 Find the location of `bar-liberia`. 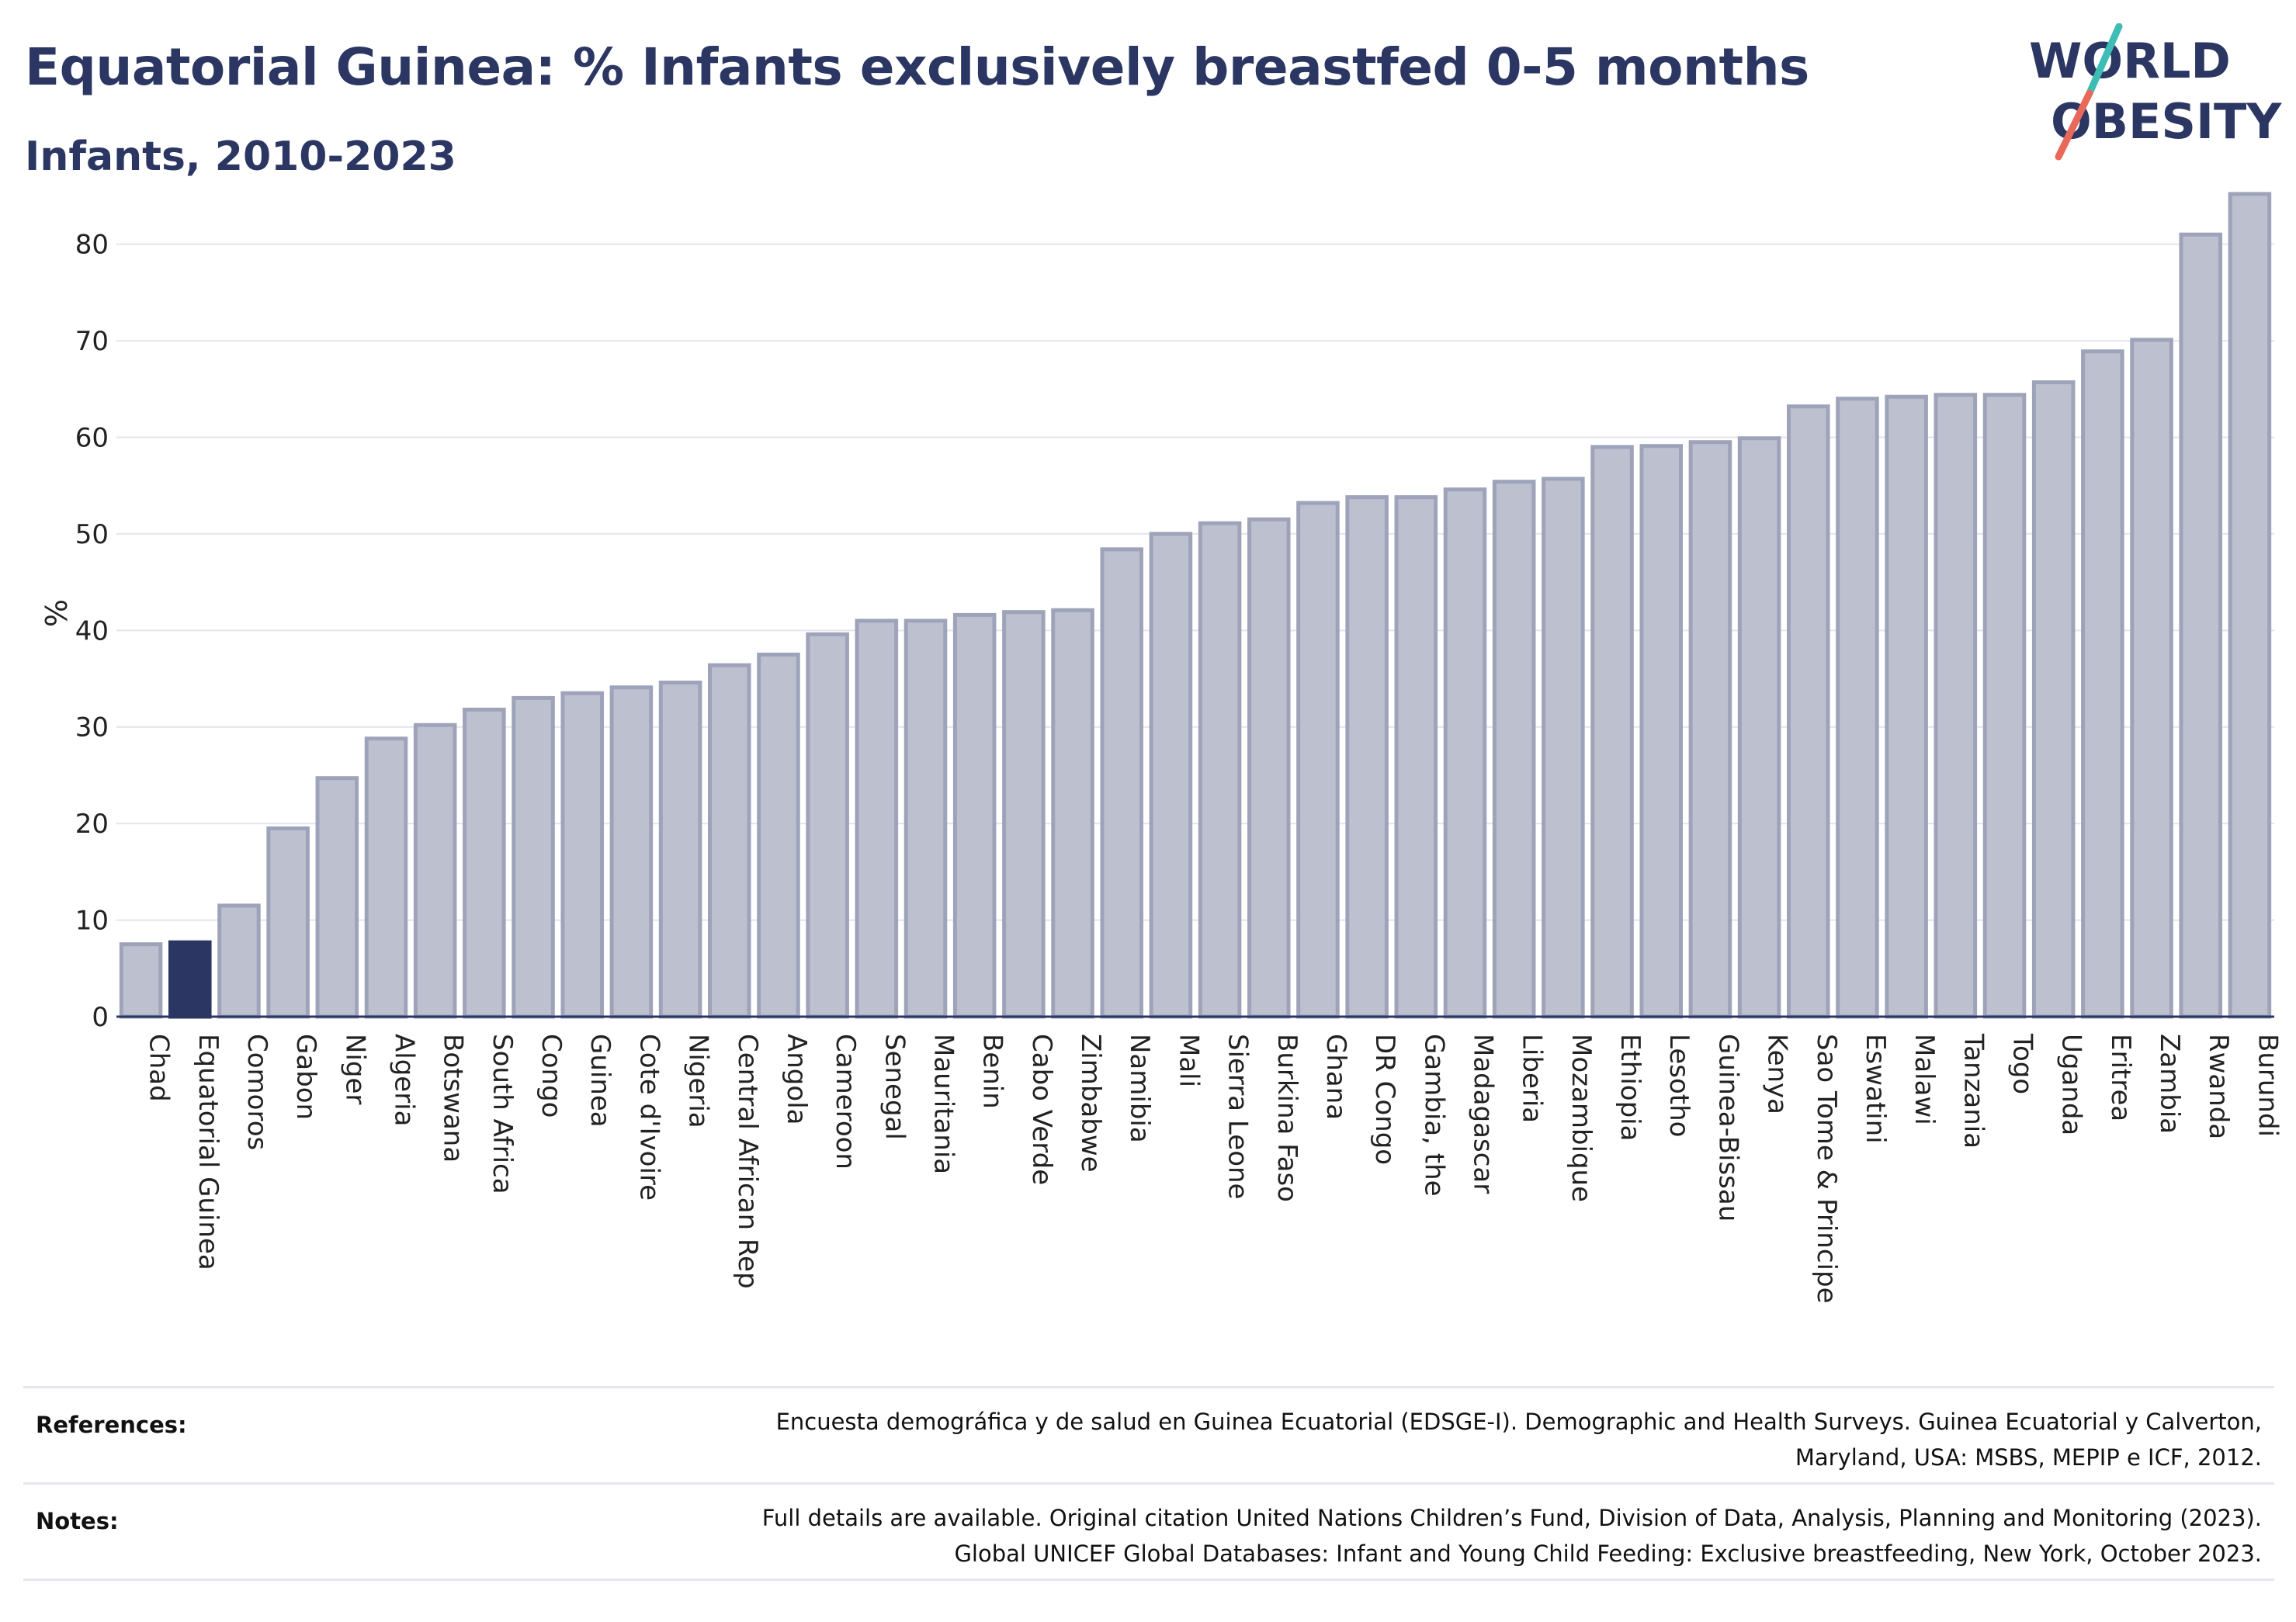

bar-liberia is located at coordinates (1514, 749).